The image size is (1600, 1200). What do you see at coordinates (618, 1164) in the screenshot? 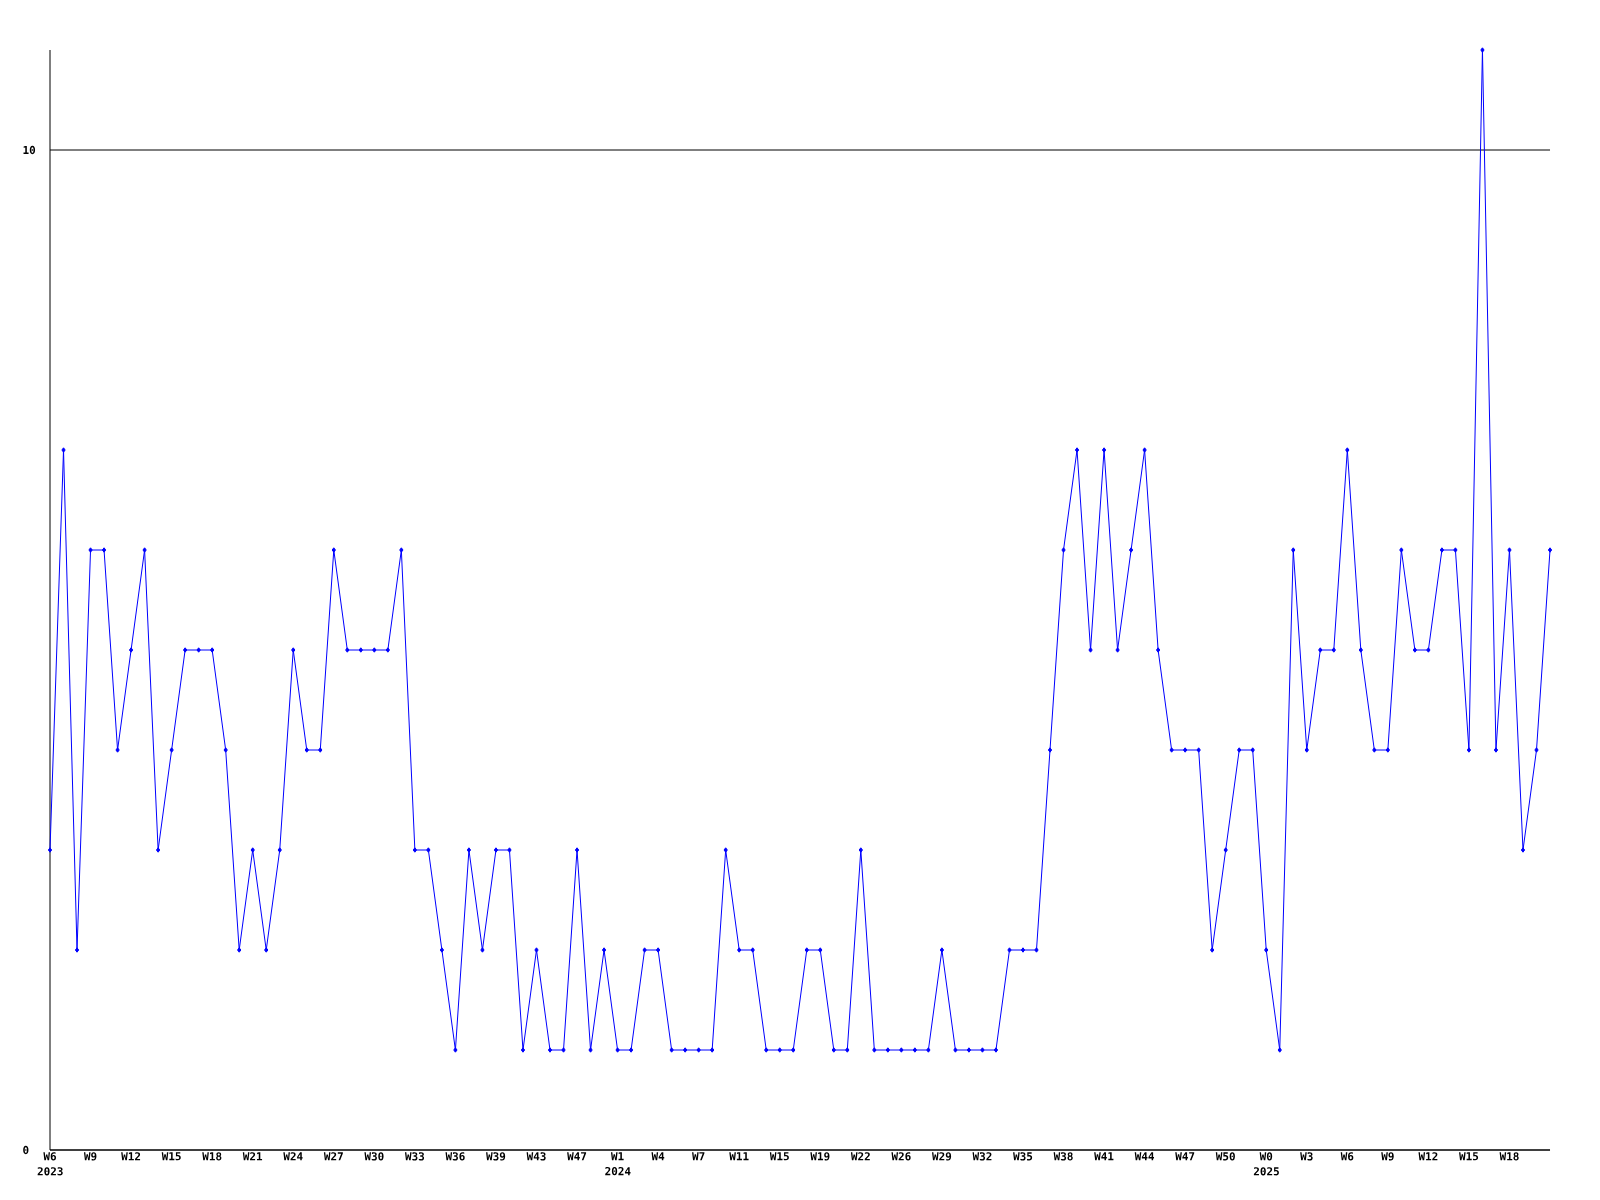
I see `x-tick-label: W1 2024` at bounding box center [618, 1164].